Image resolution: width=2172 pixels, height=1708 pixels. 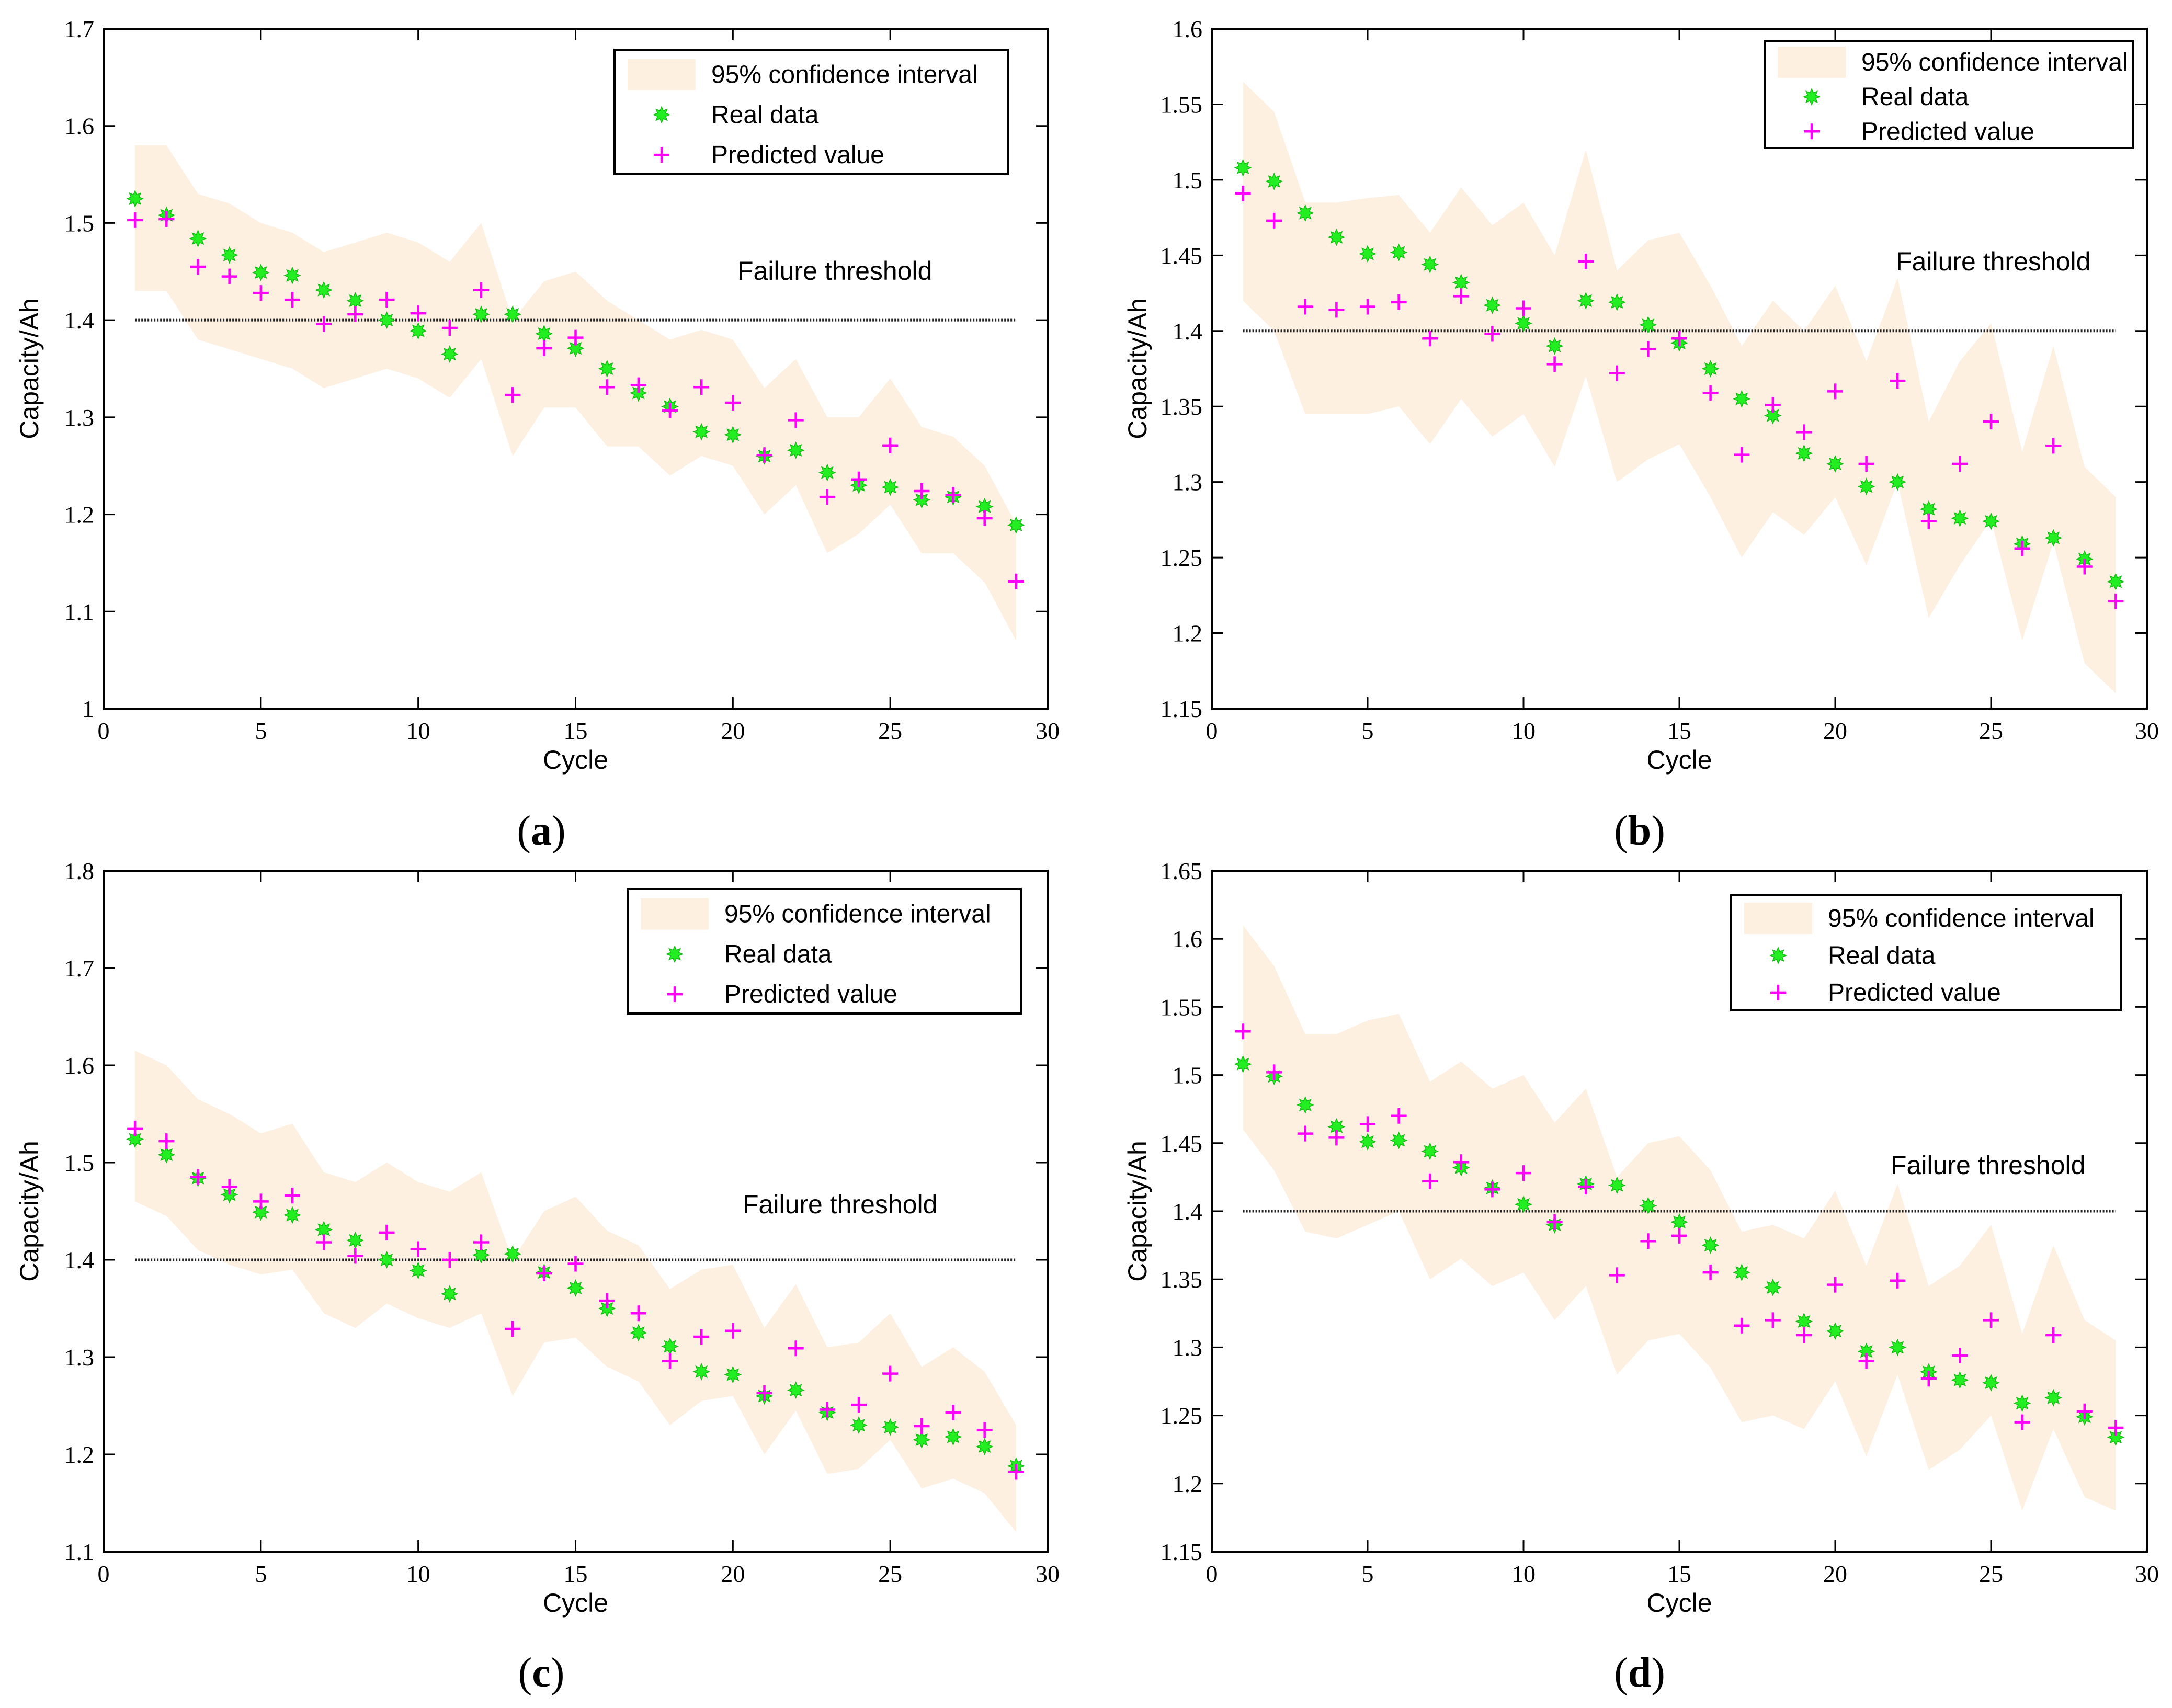 I want to click on x-axis-label: Cycle, so click(x=1679, y=760).